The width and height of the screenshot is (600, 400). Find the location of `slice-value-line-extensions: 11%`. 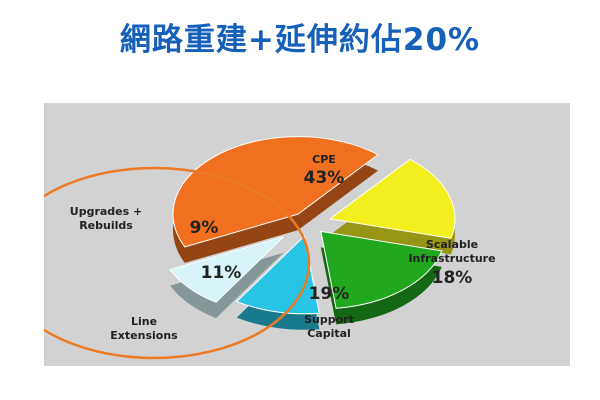

slice-value-line-extensions: 11% is located at coordinates (221, 273).